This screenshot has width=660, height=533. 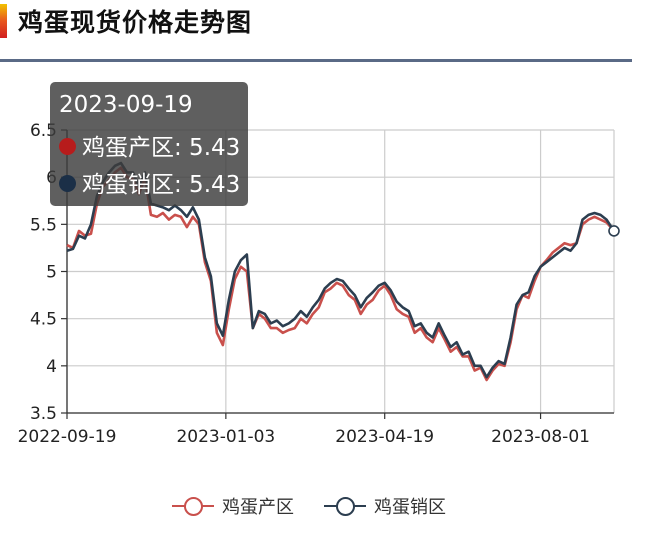 What do you see at coordinates (161, 185) in the screenshot?
I see `tooltip-row-label: 鸡蛋销区: 5.43` at bounding box center [161, 185].